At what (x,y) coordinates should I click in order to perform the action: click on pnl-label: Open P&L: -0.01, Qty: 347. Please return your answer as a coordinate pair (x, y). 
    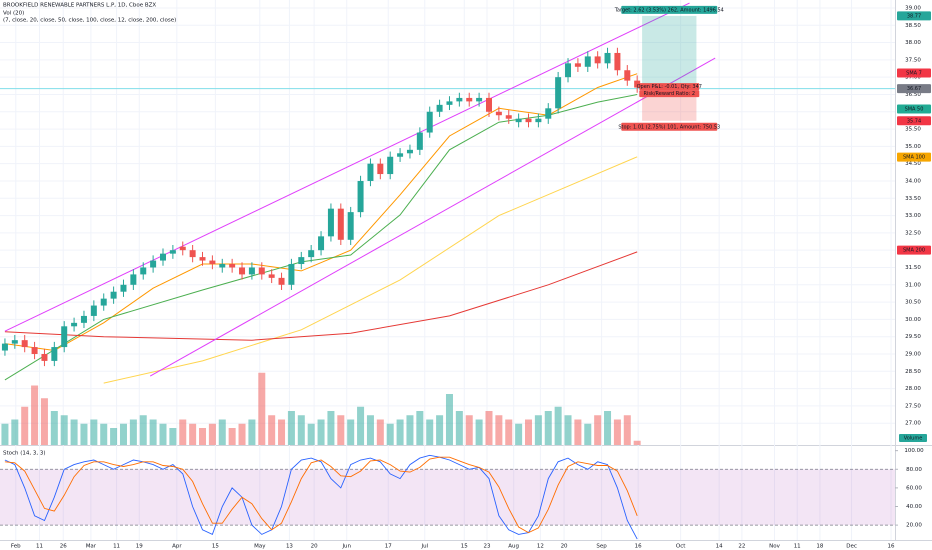
    Looking at the image, I should click on (669, 87).